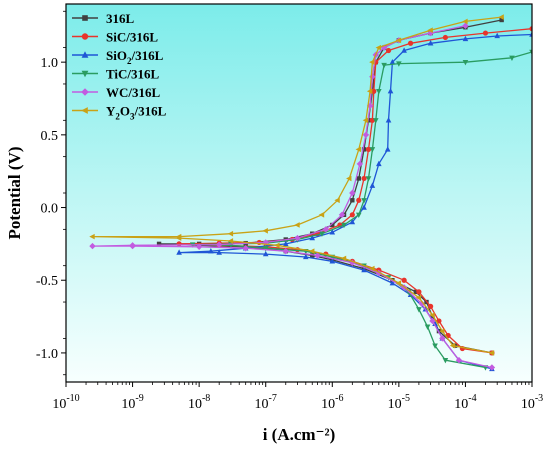 The width and height of the screenshot is (550, 449). What do you see at coordinates (103, 18) in the screenshot?
I see `legend-item-316l: 316L` at bounding box center [103, 18].